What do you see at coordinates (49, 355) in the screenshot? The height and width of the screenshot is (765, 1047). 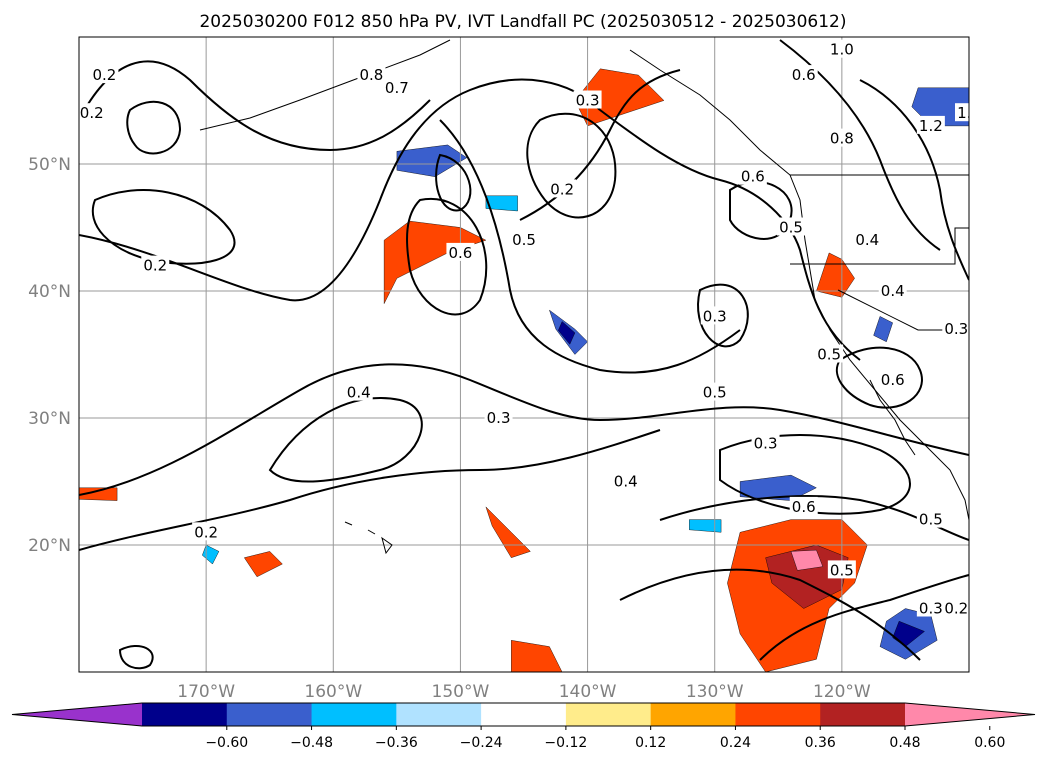 I see `latitude-tick-labels: 20°N 30°N 40°N 50°N` at bounding box center [49, 355].